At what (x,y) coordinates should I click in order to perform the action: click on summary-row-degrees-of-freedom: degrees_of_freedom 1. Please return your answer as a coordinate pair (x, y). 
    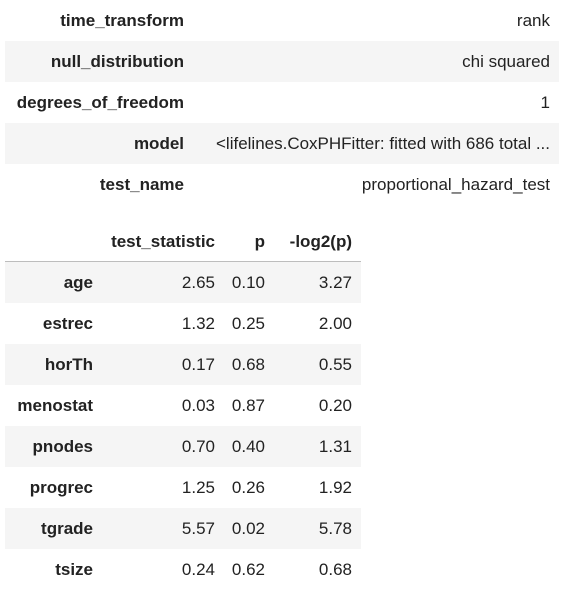
    Looking at the image, I should click on (282, 102).